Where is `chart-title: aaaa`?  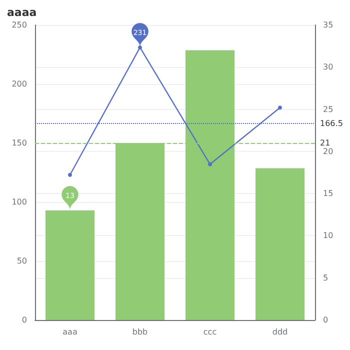 chart-title: aaaa is located at coordinates (22, 12).